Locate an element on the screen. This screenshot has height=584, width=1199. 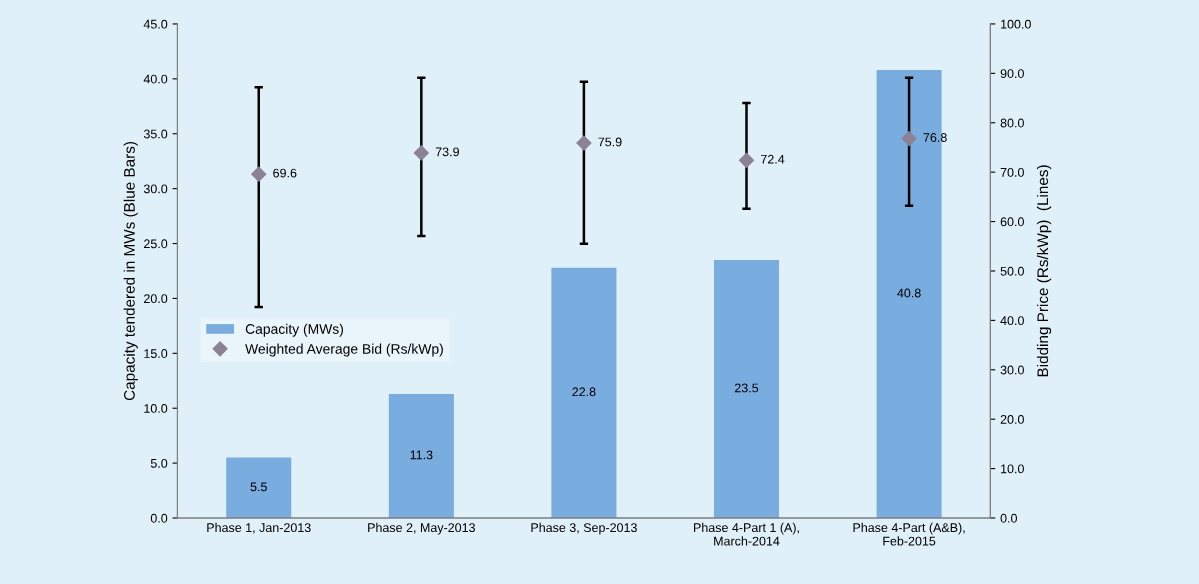
y-tick-label: 5.0 is located at coordinates (159, 463).